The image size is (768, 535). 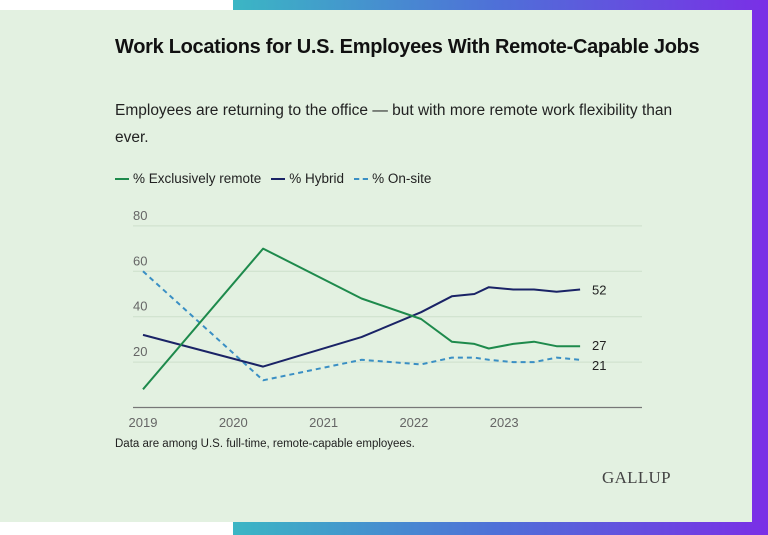 What do you see at coordinates (599, 345) in the screenshot?
I see `end-label: 27` at bounding box center [599, 345].